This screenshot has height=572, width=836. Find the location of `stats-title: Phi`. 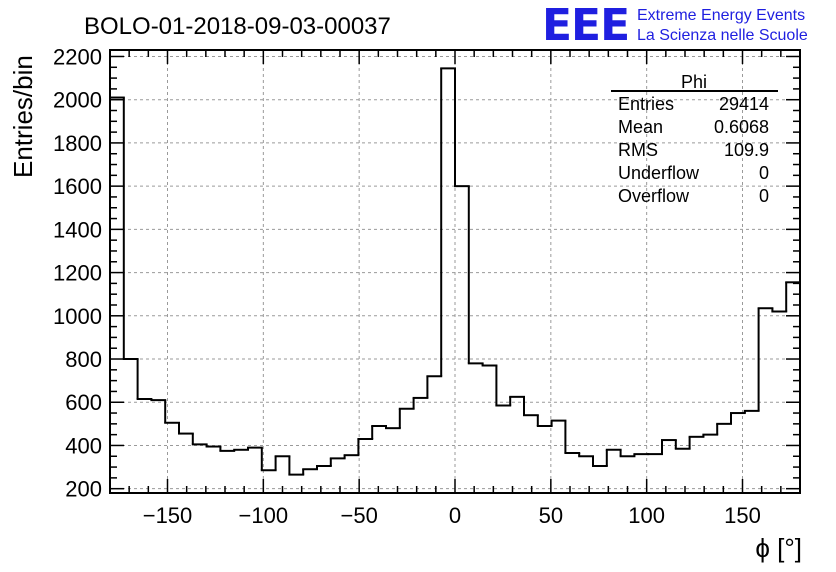

stats-title: Phi is located at coordinates (694, 82).